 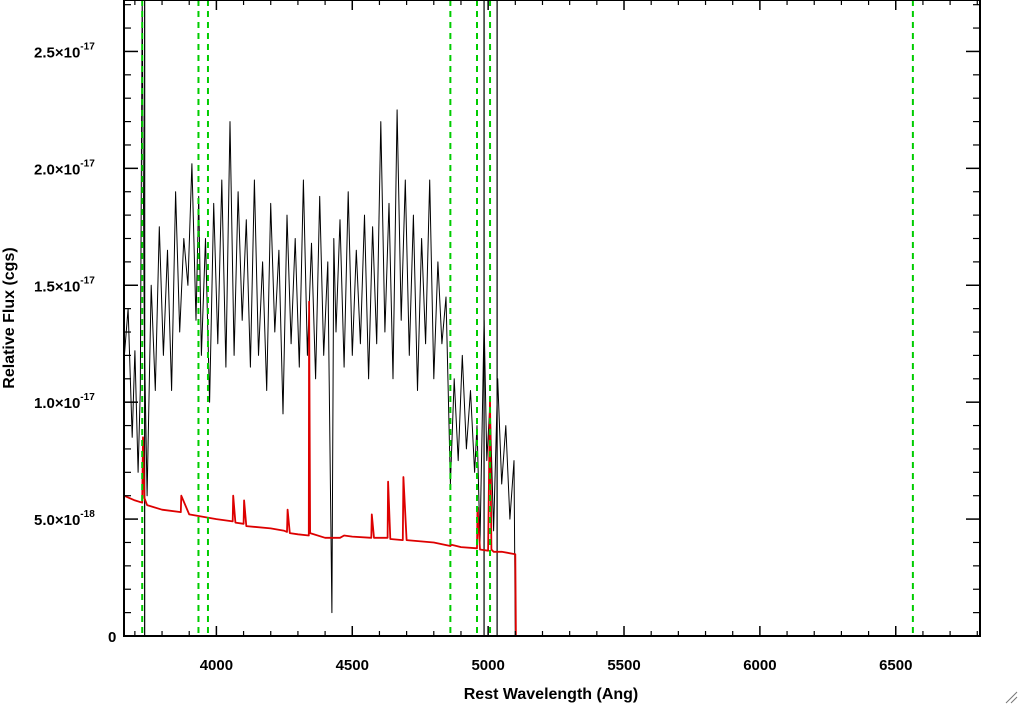 What do you see at coordinates (9, 317) in the screenshot?
I see `y-axis-title: Relative Flux (cgs)` at bounding box center [9, 317].